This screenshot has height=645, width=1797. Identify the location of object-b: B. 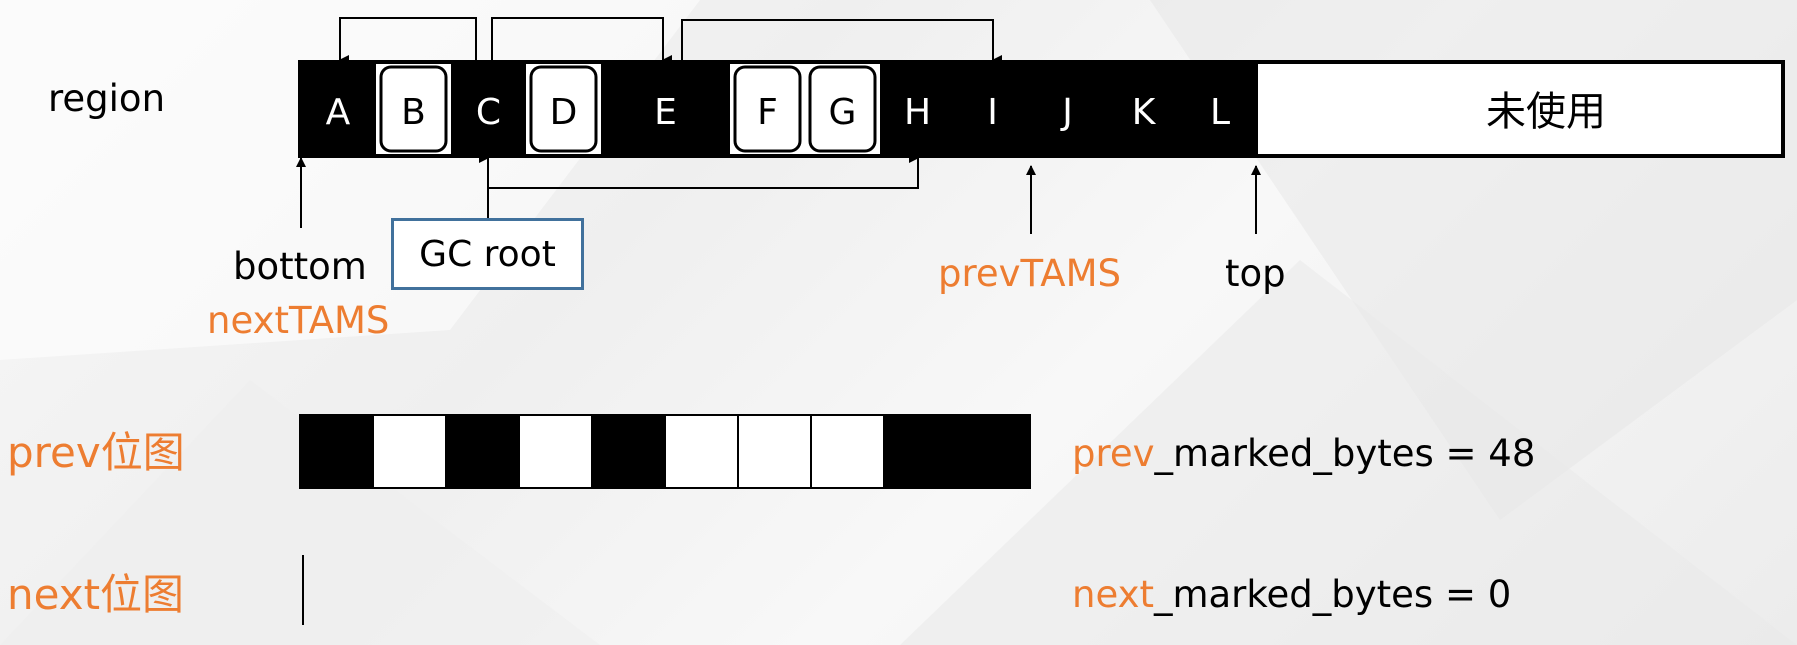
(413, 109).